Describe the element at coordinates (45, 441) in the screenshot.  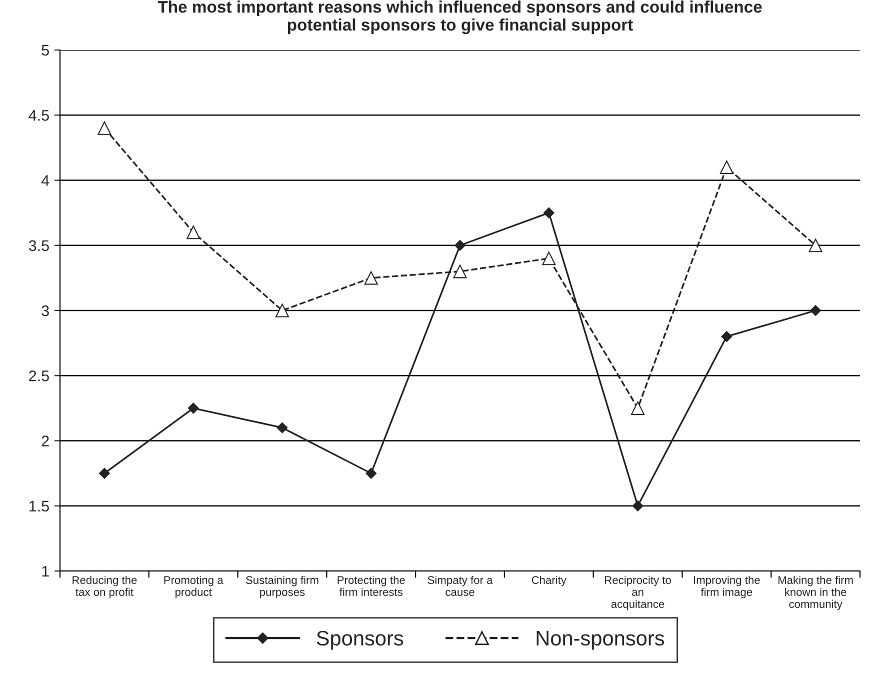
I see `y-tick-label: 2` at that location.